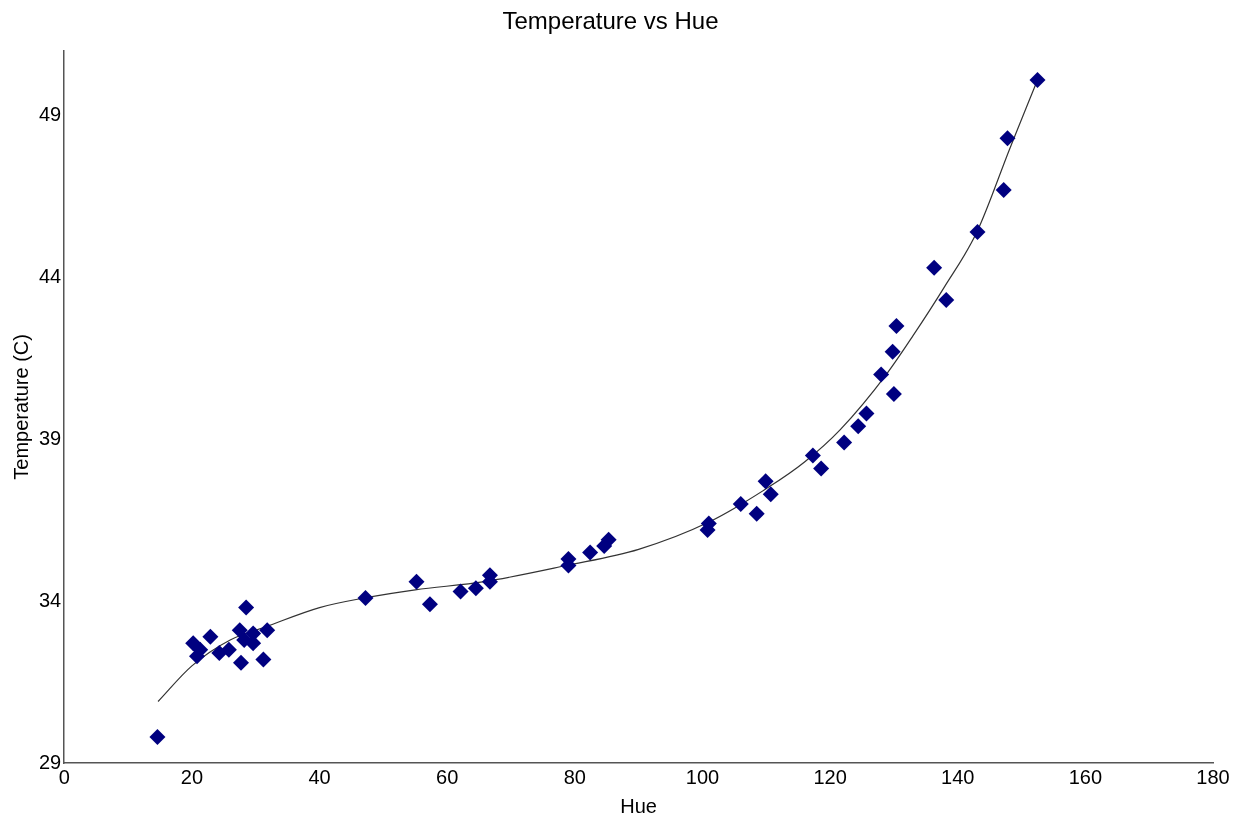 The height and width of the screenshot is (829, 1245). Describe the element at coordinates (574, 776) in the screenshot. I see `x-tick-label: 80` at that location.